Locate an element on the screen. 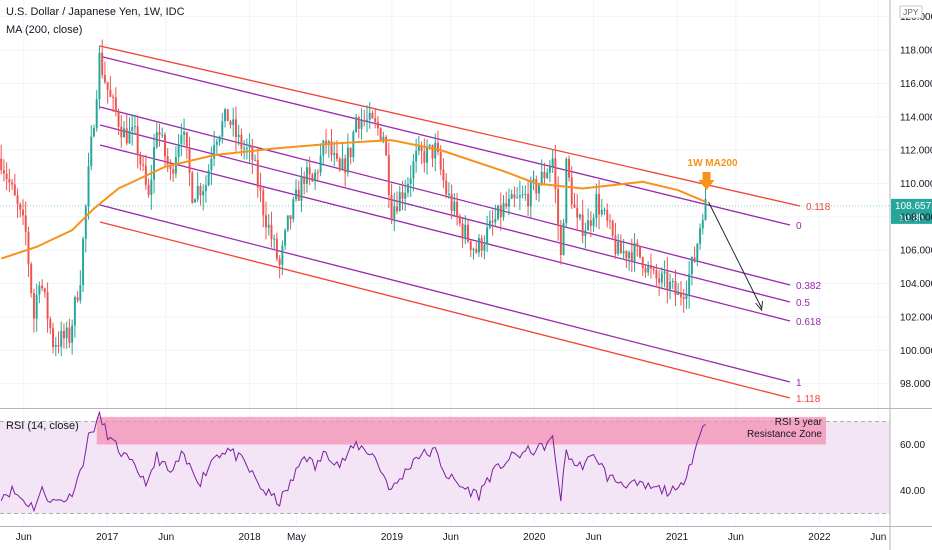  time-tick-label: May is located at coordinates (296, 537).